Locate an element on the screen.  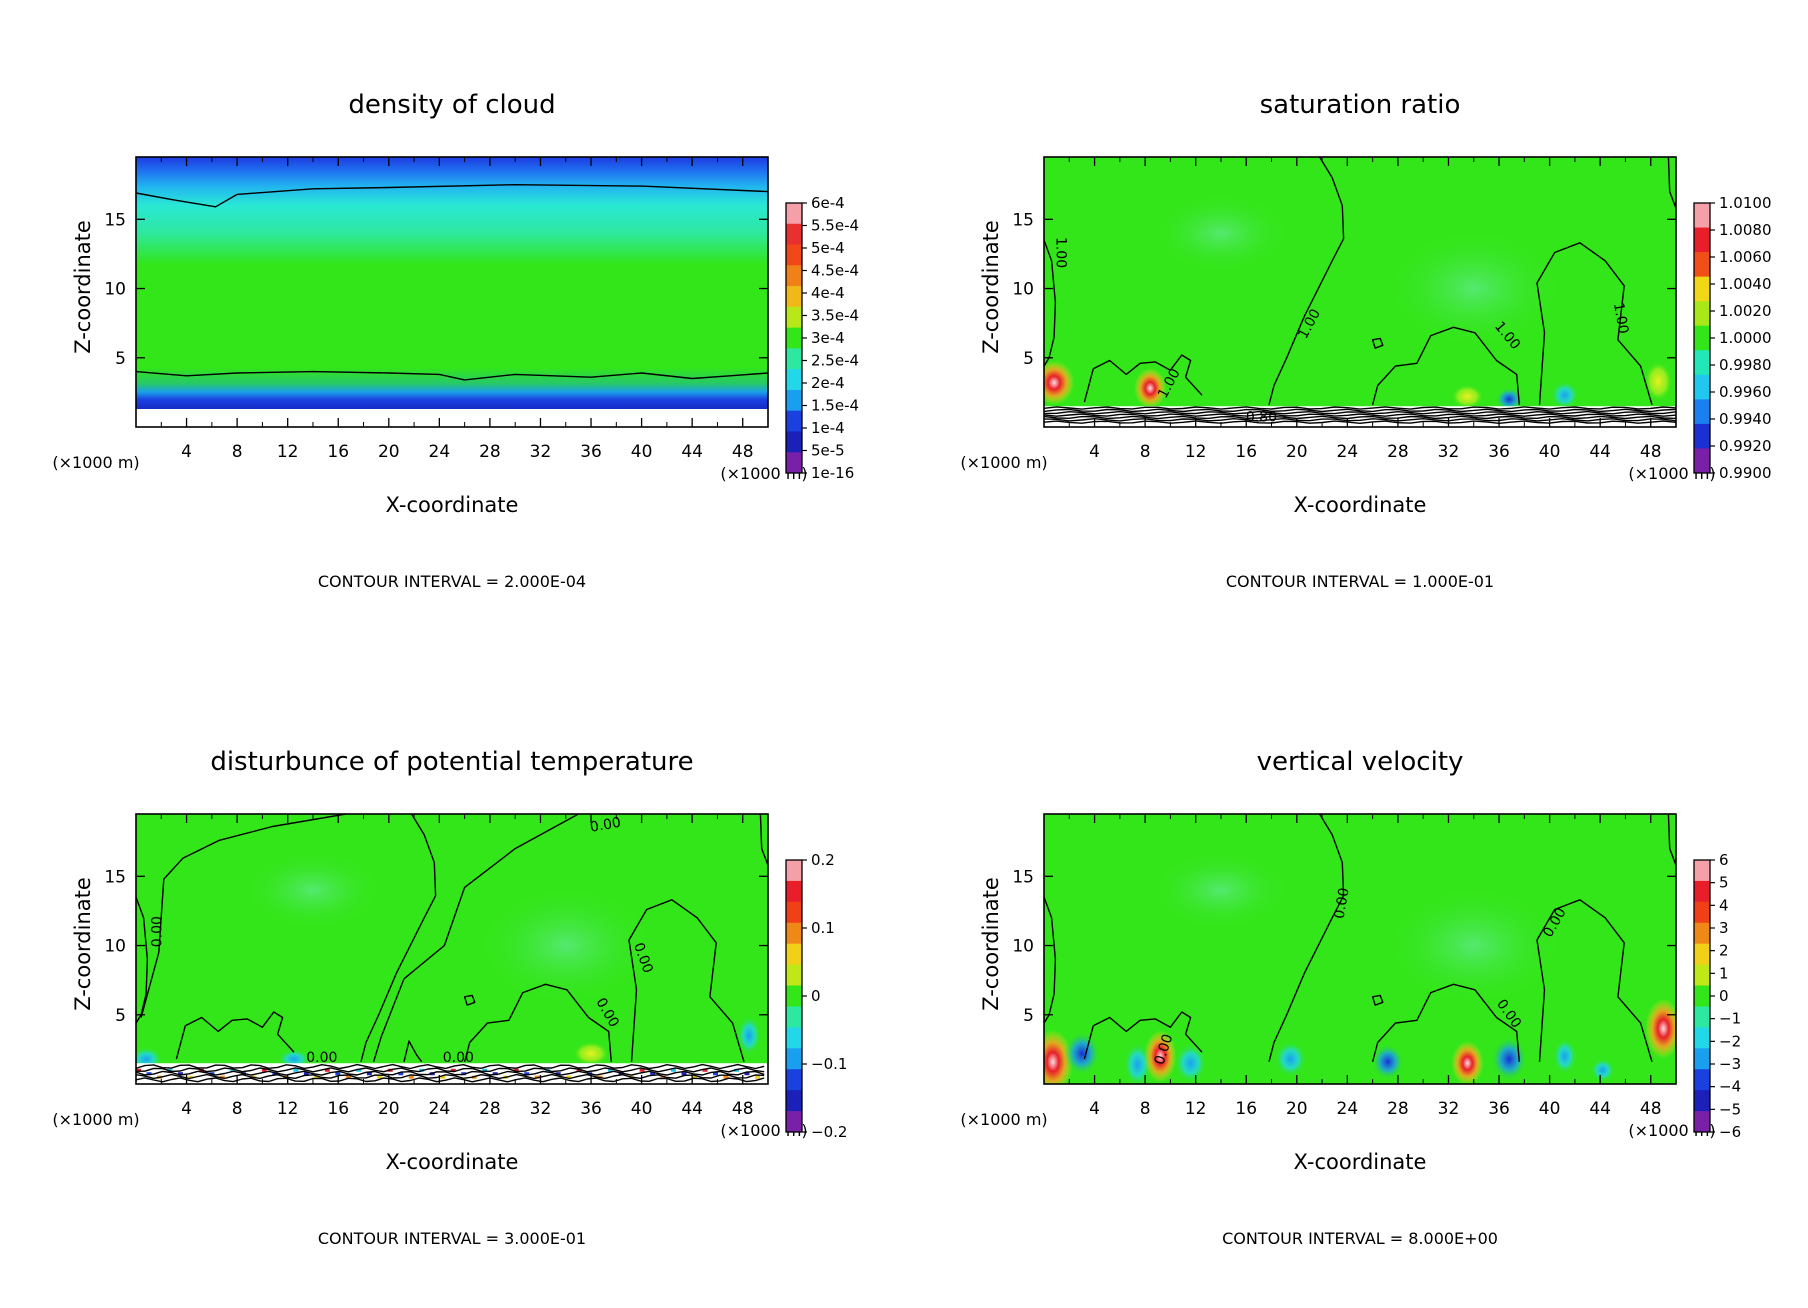
x-tick-label: 28 is located at coordinates (490, 452).